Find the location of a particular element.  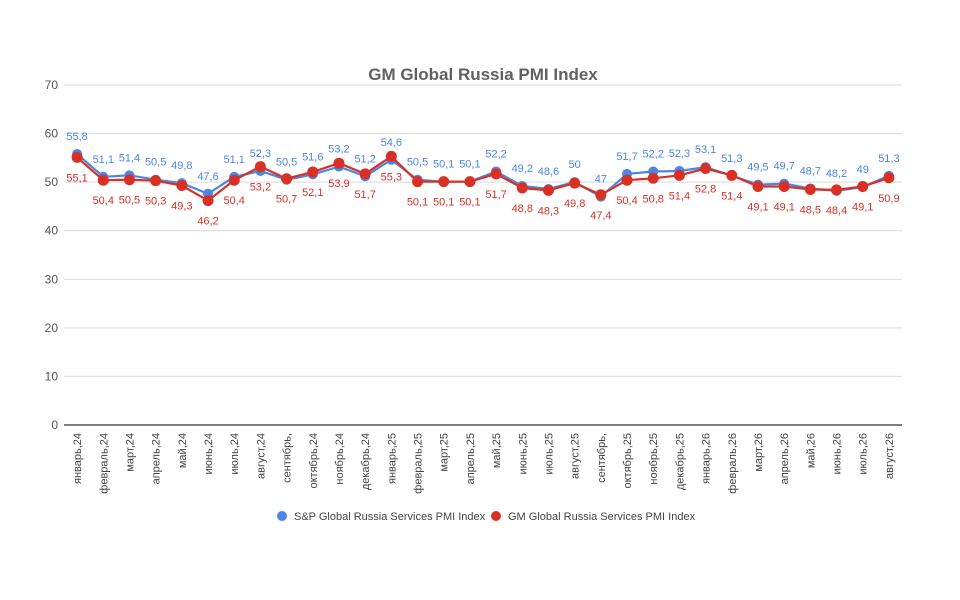

legend-label: GM Global Russia Services PMI Index is located at coordinates (602, 517).